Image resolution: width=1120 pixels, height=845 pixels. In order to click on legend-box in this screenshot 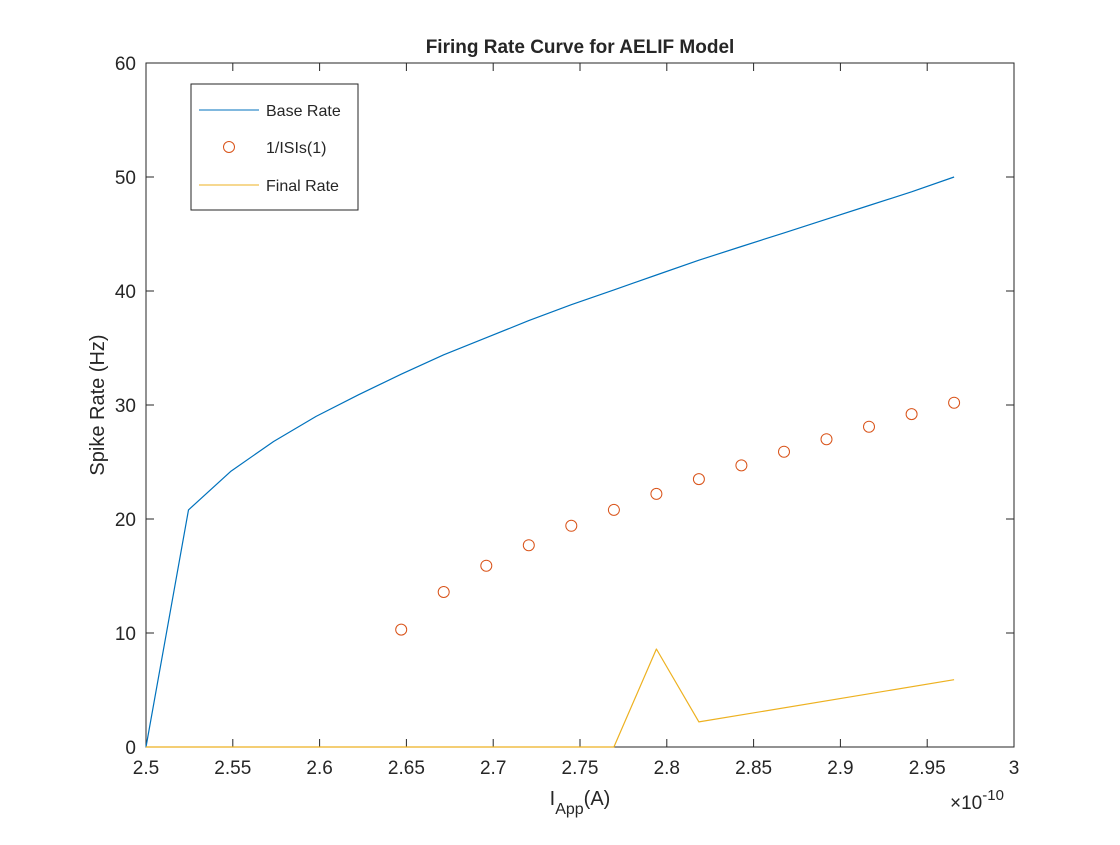, I will do `click(274, 147)`.